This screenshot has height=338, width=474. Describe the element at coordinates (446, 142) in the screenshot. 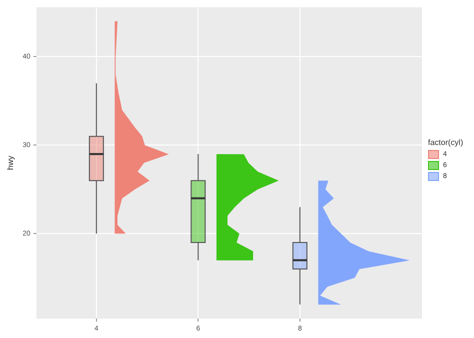

I see `legend-title: factor(cyl)` at that location.